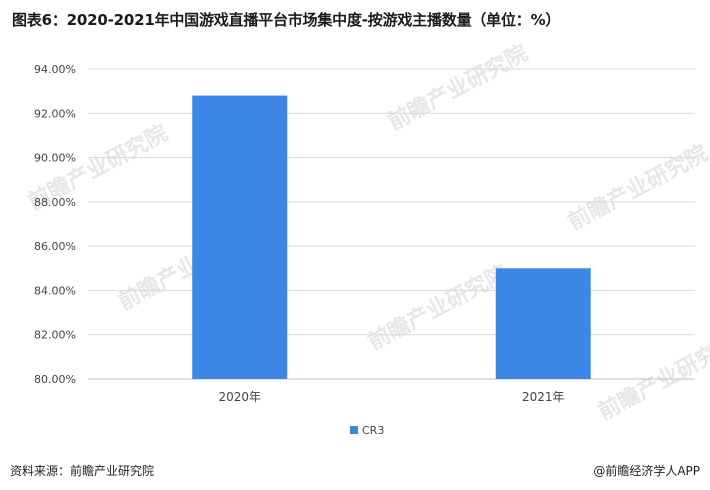  What do you see at coordinates (354, 430) in the screenshot?
I see `legend-swatch` at bounding box center [354, 430].